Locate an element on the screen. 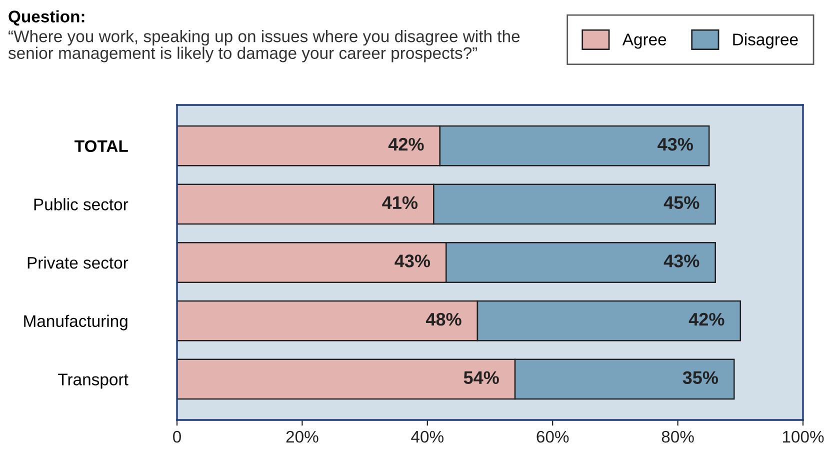 Image resolution: width=826 pixels, height=449 pixels. legend-label: Agree is located at coordinates (644, 41).